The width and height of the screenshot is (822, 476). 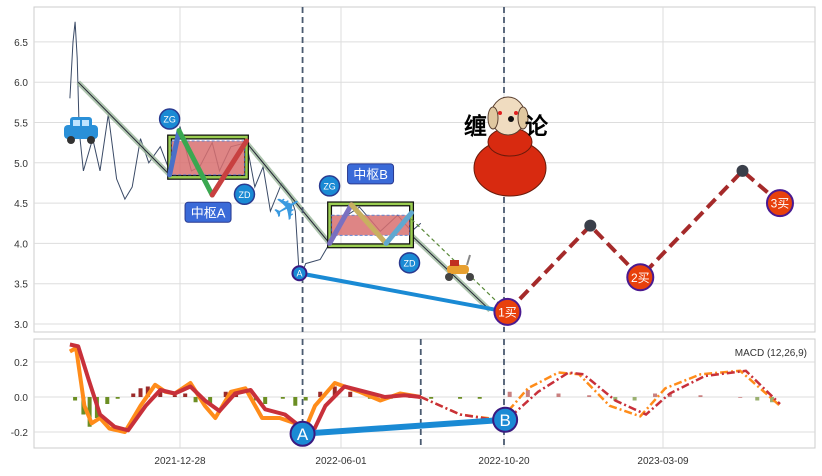 I want to click on xtick: 2021-12-28, so click(x=180, y=461).